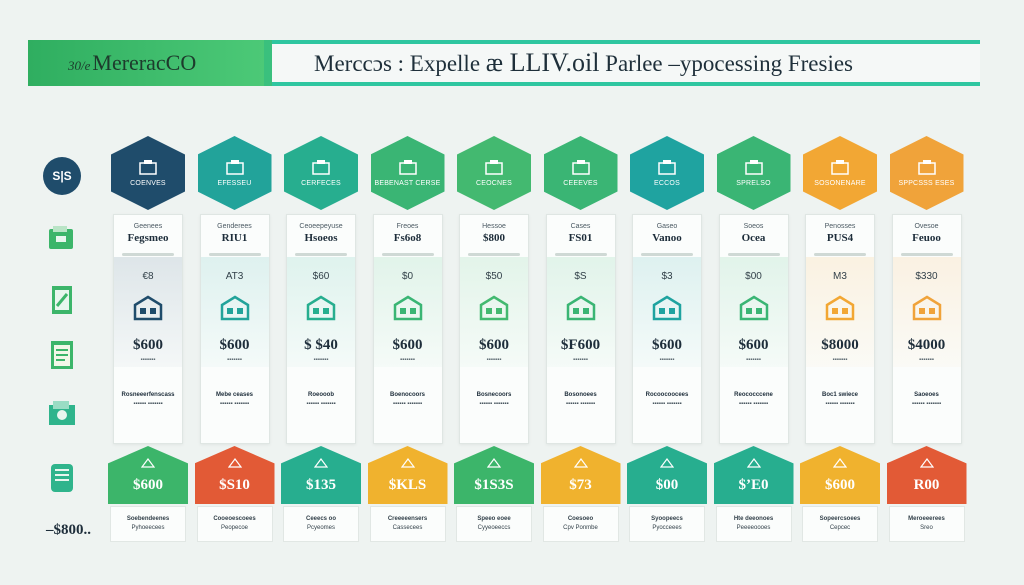 The height and width of the screenshot is (585, 1024). What do you see at coordinates (667, 183) in the screenshot?
I see `column-category-label: eccos` at bounding box center [667, 183].